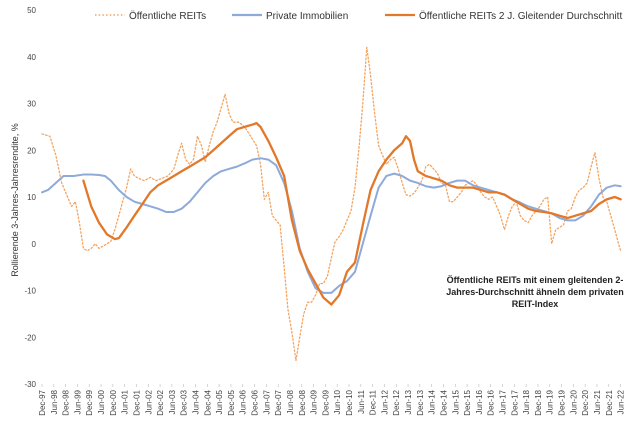 The width and height of the screenshot is (640, 422). Describe the element at coordinates (196, 401) in the screenshot. I see `x-tick-label: Jun-04` at that location.